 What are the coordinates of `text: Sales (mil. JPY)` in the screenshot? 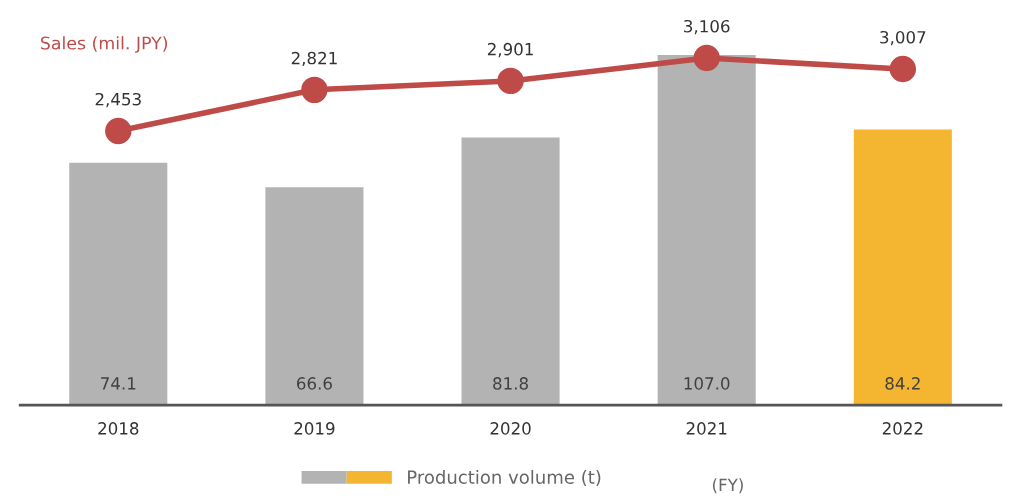 It's located at (104, 44).